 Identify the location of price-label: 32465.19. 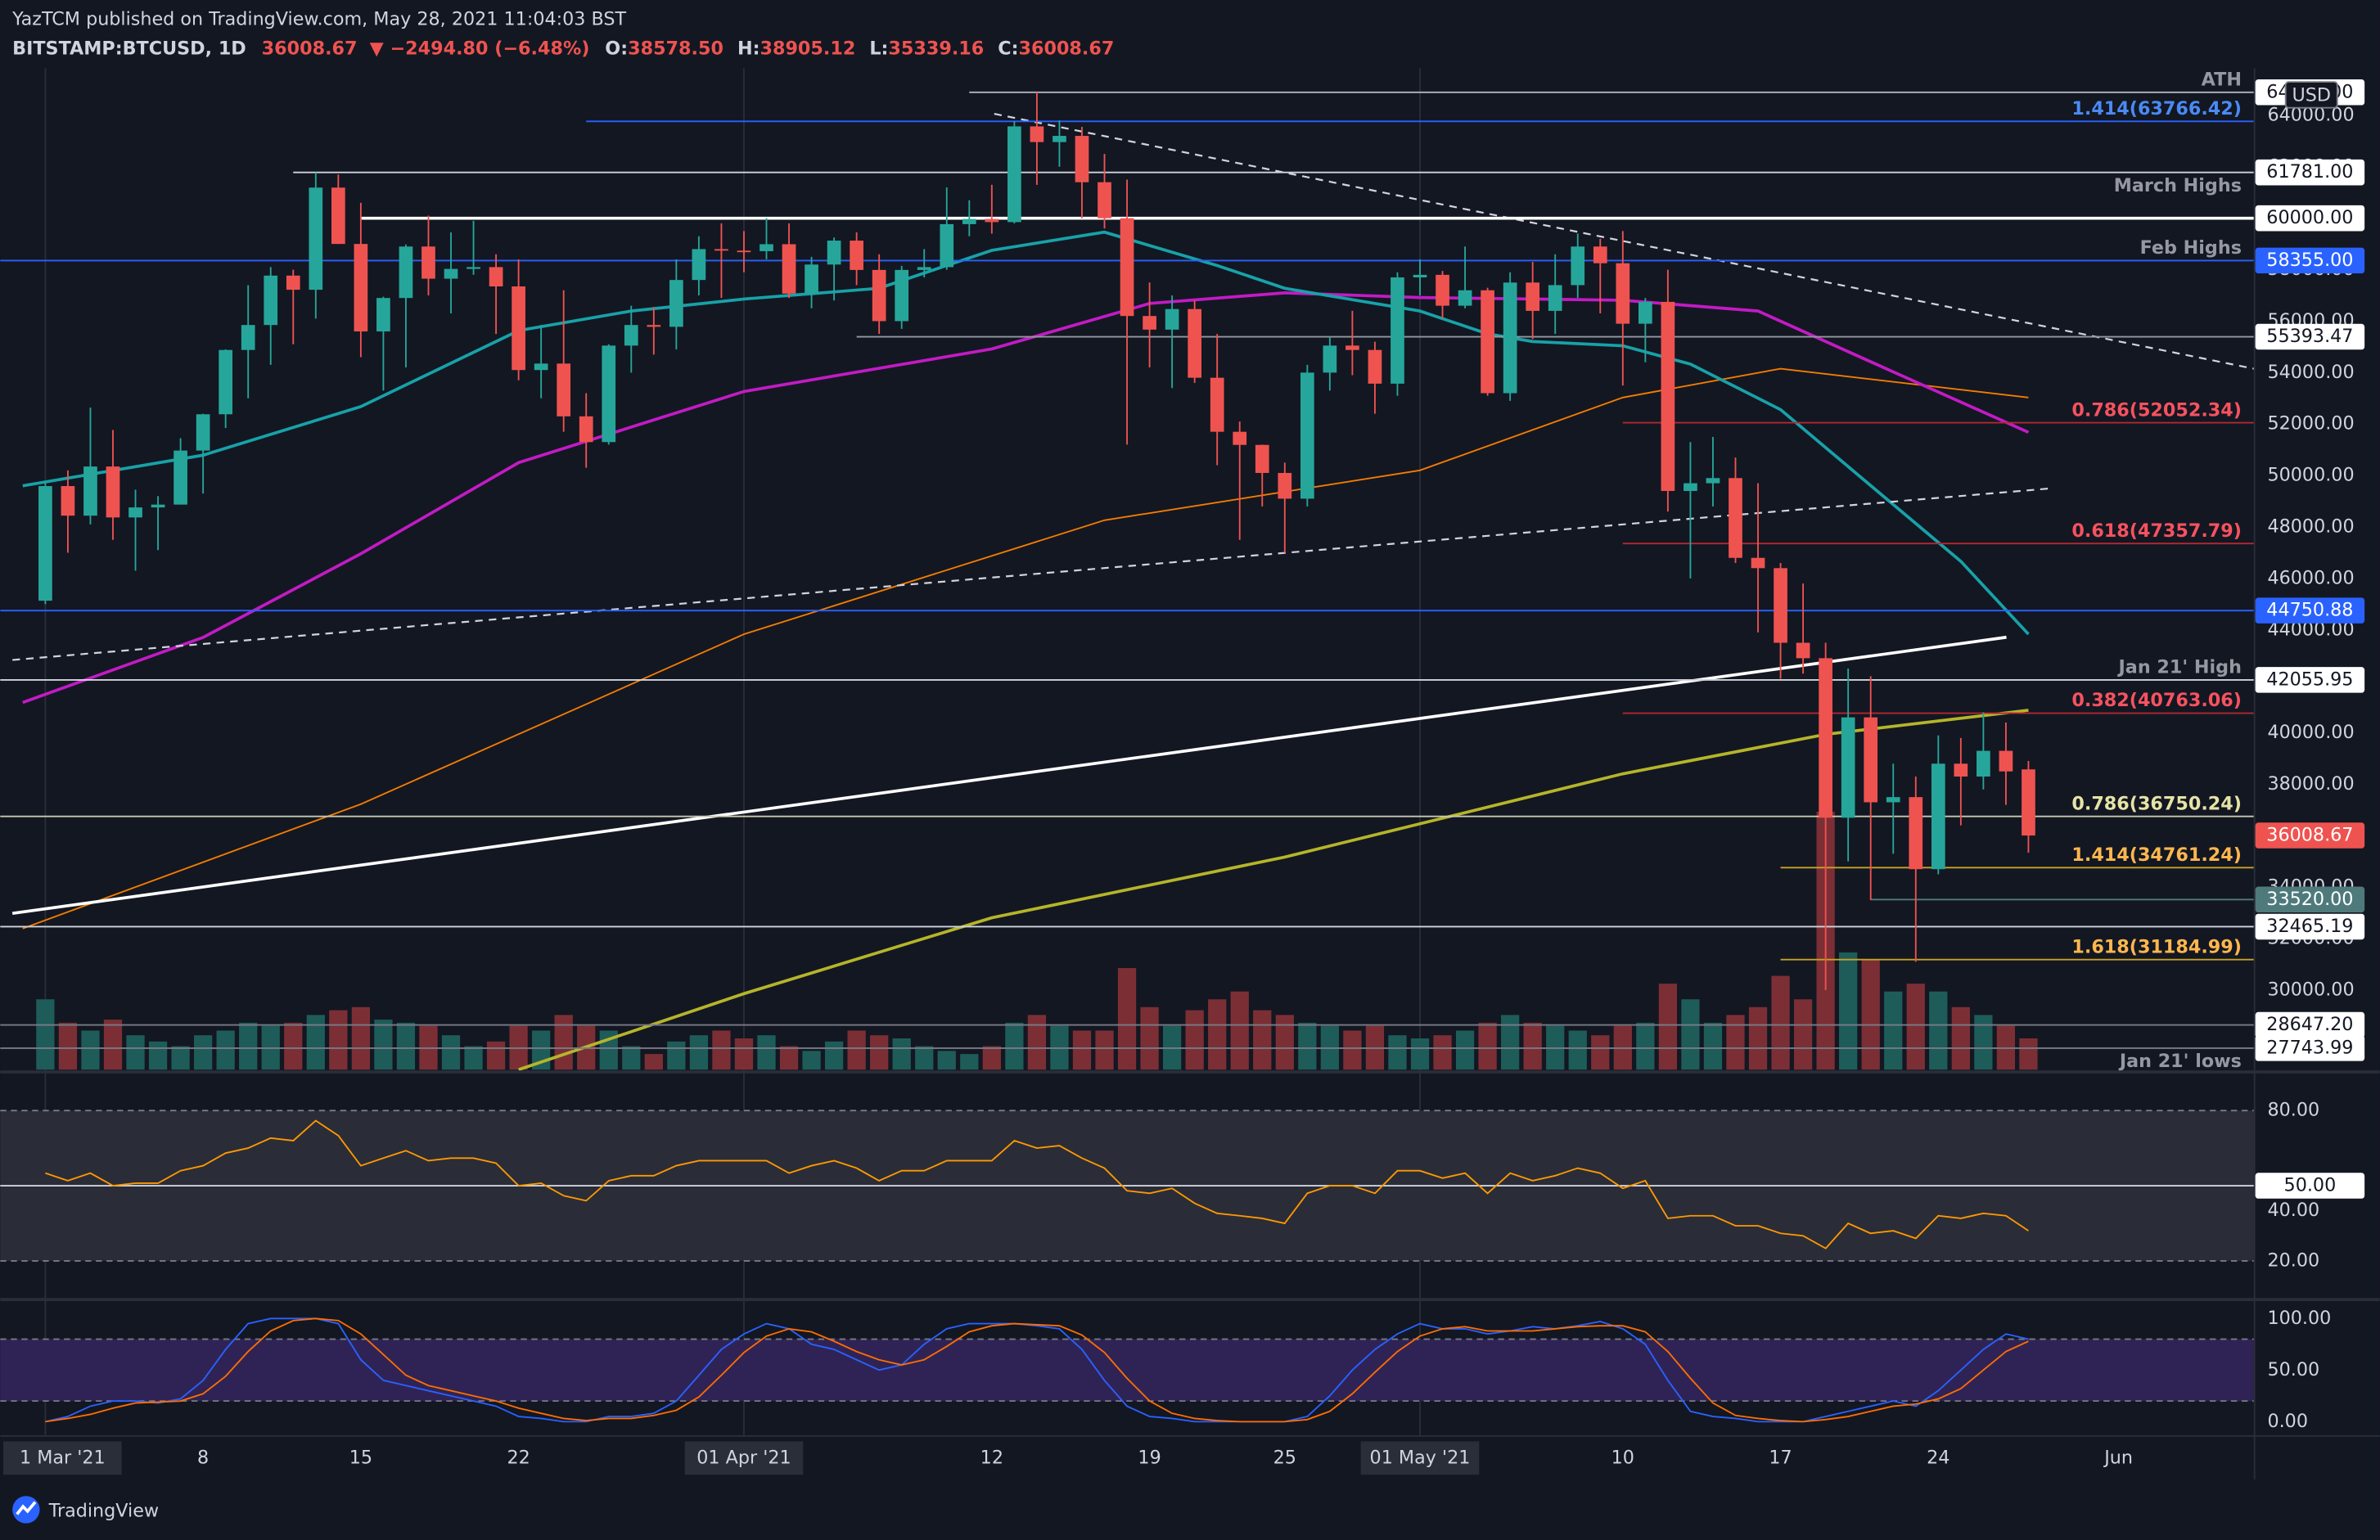
(2309, 926).